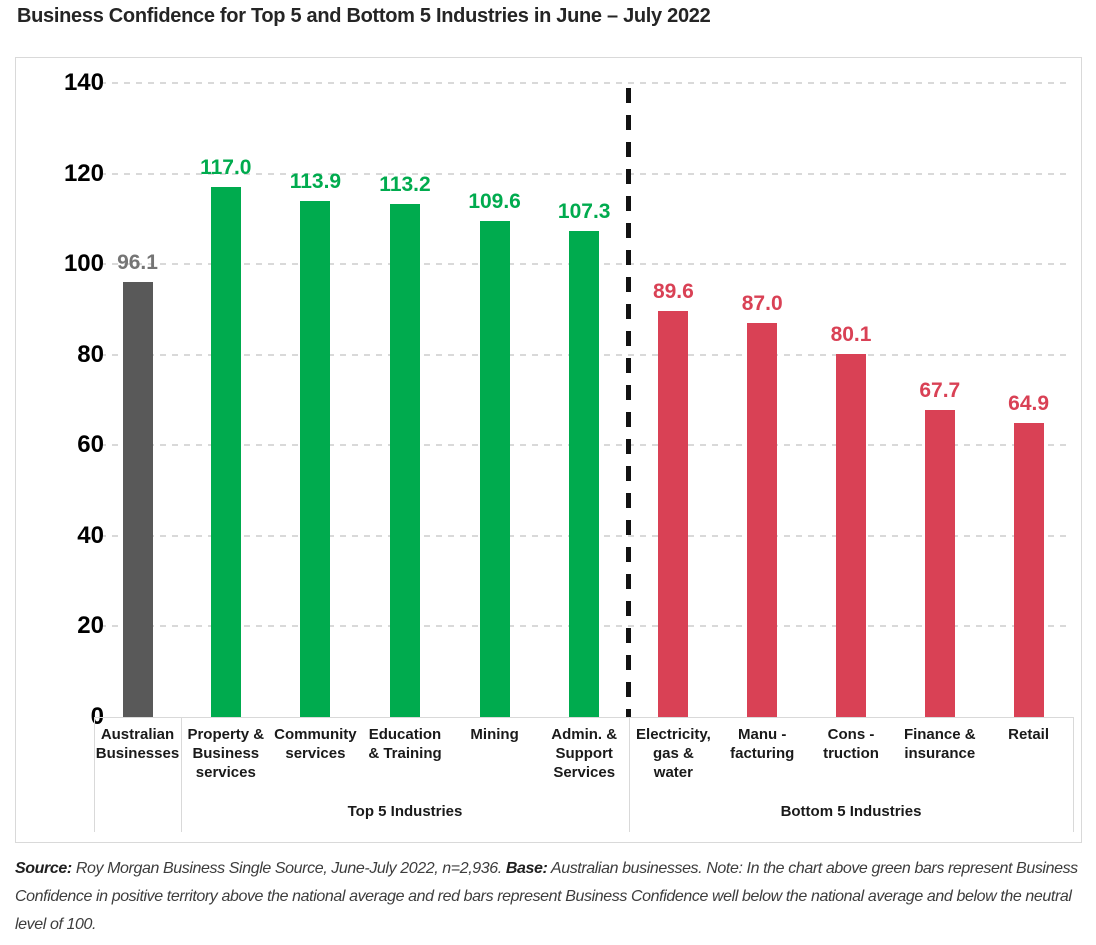 This screenshot has height=945, width=1096. Describe the element at coordinates (1029, 404) in the screenshot. I see `bar-value-label-retail: 64.9` at that location.